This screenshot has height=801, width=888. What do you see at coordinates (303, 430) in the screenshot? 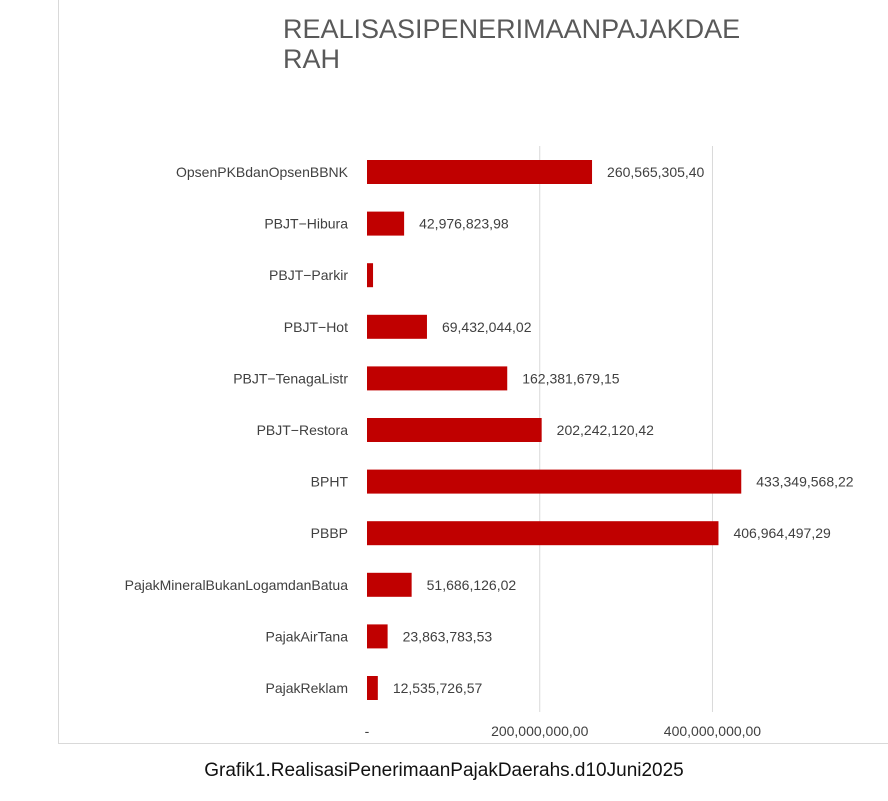
I see `category-label: PBJT−Restora` at bounding box center [303, 430].